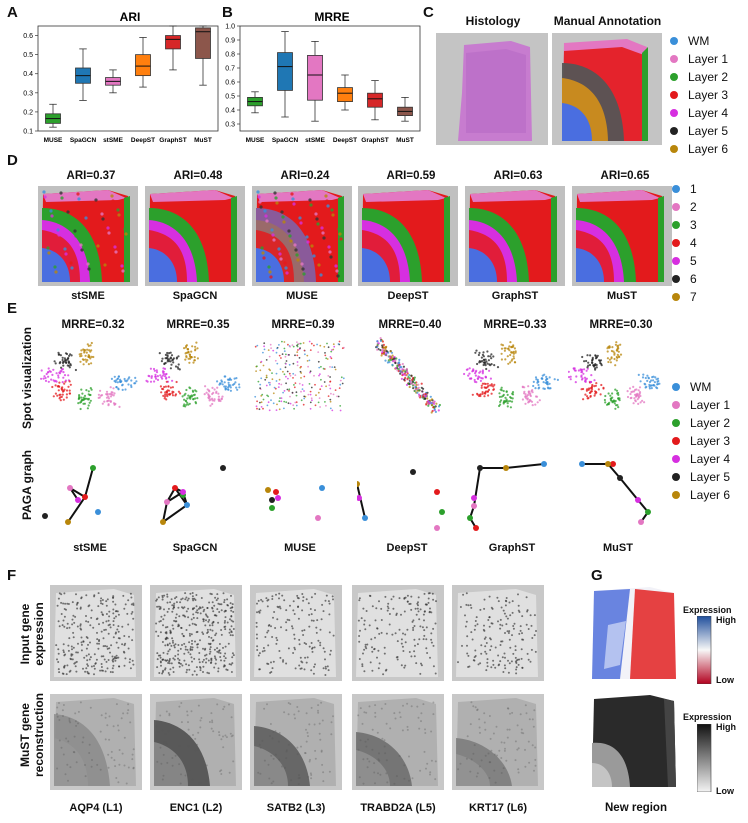  Describe the element at coordinates (498, 808) in the screenshot. I see `gene-label: KRT17 (L6)` at that location.